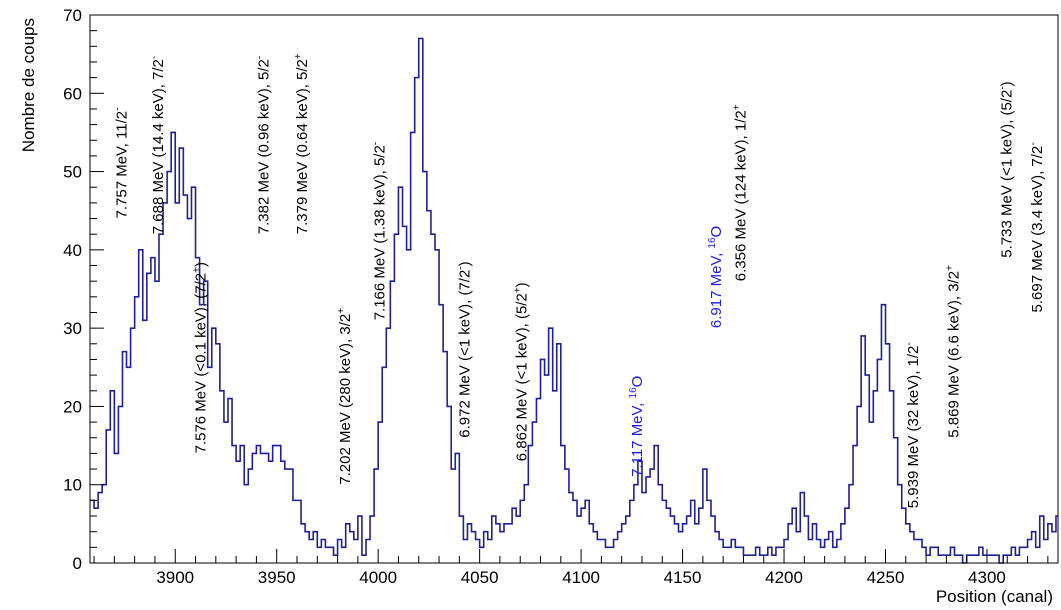 This screenshot has height=610, width=1061. What do you see at coordinates (122, 163) in the screenshot?
I see `peak-annotation: 7.757 MeV, 11/2-` at bounding box center [122, 163].